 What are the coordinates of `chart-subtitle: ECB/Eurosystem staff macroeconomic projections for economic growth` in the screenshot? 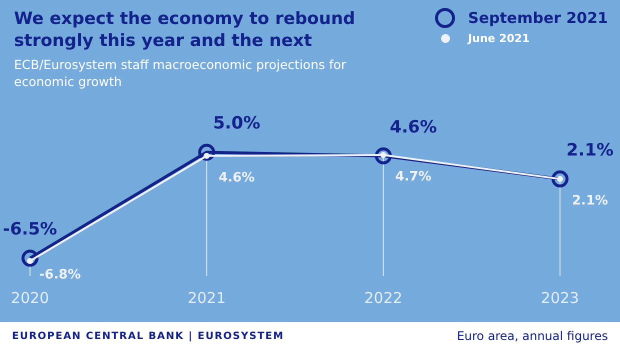 It's located at (181, 73).